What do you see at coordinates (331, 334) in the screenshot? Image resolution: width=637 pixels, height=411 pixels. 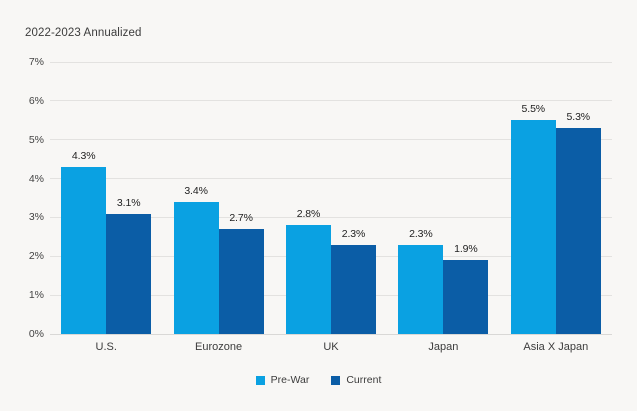 I see `gridline-0%` at bounding box center [331, 334].